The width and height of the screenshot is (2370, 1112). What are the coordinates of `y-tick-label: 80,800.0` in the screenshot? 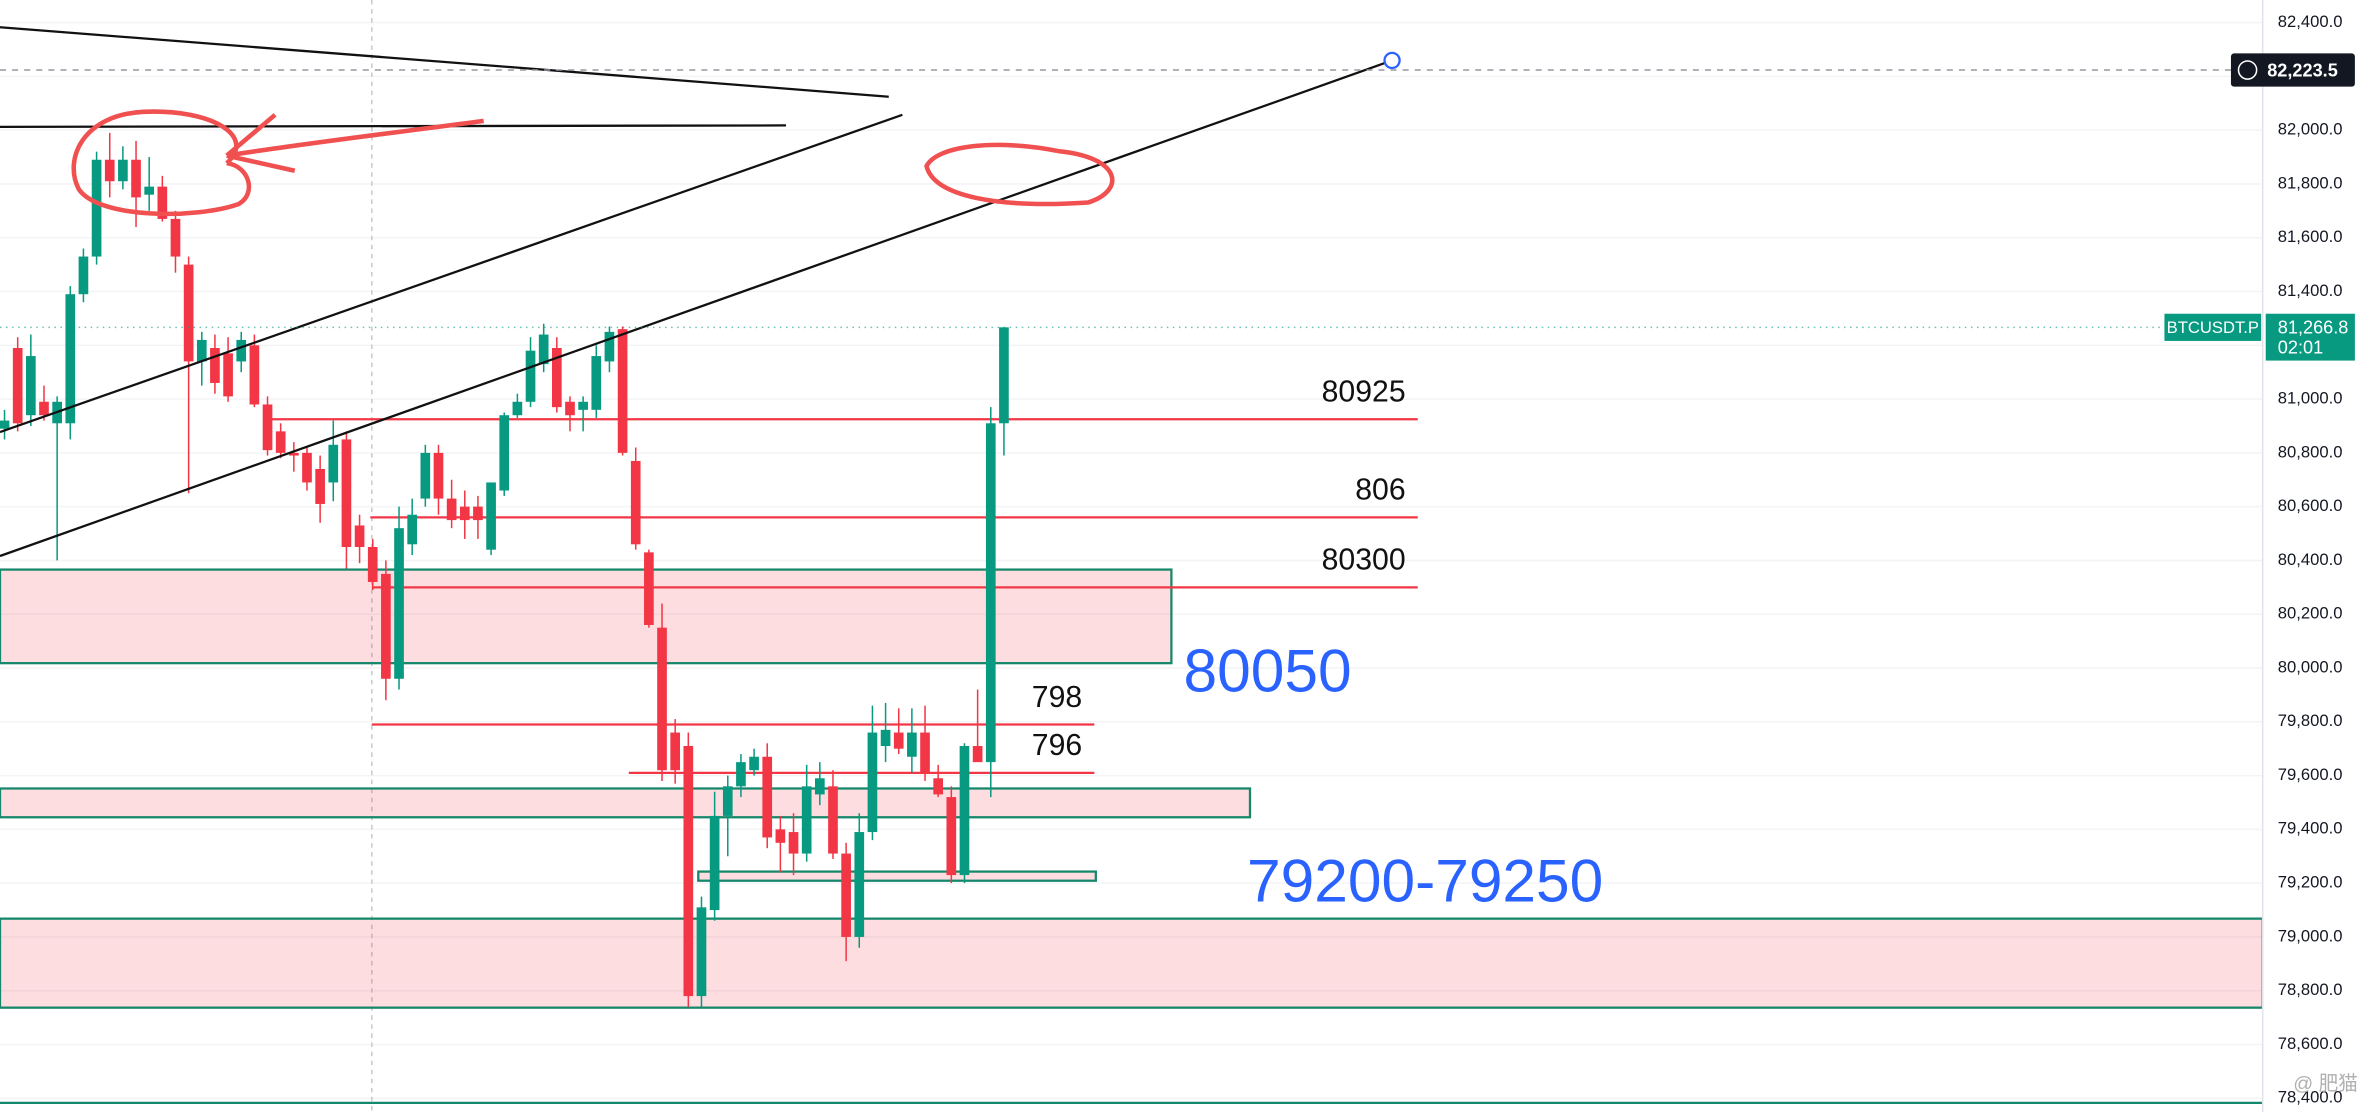 It's located at (2310, 451).